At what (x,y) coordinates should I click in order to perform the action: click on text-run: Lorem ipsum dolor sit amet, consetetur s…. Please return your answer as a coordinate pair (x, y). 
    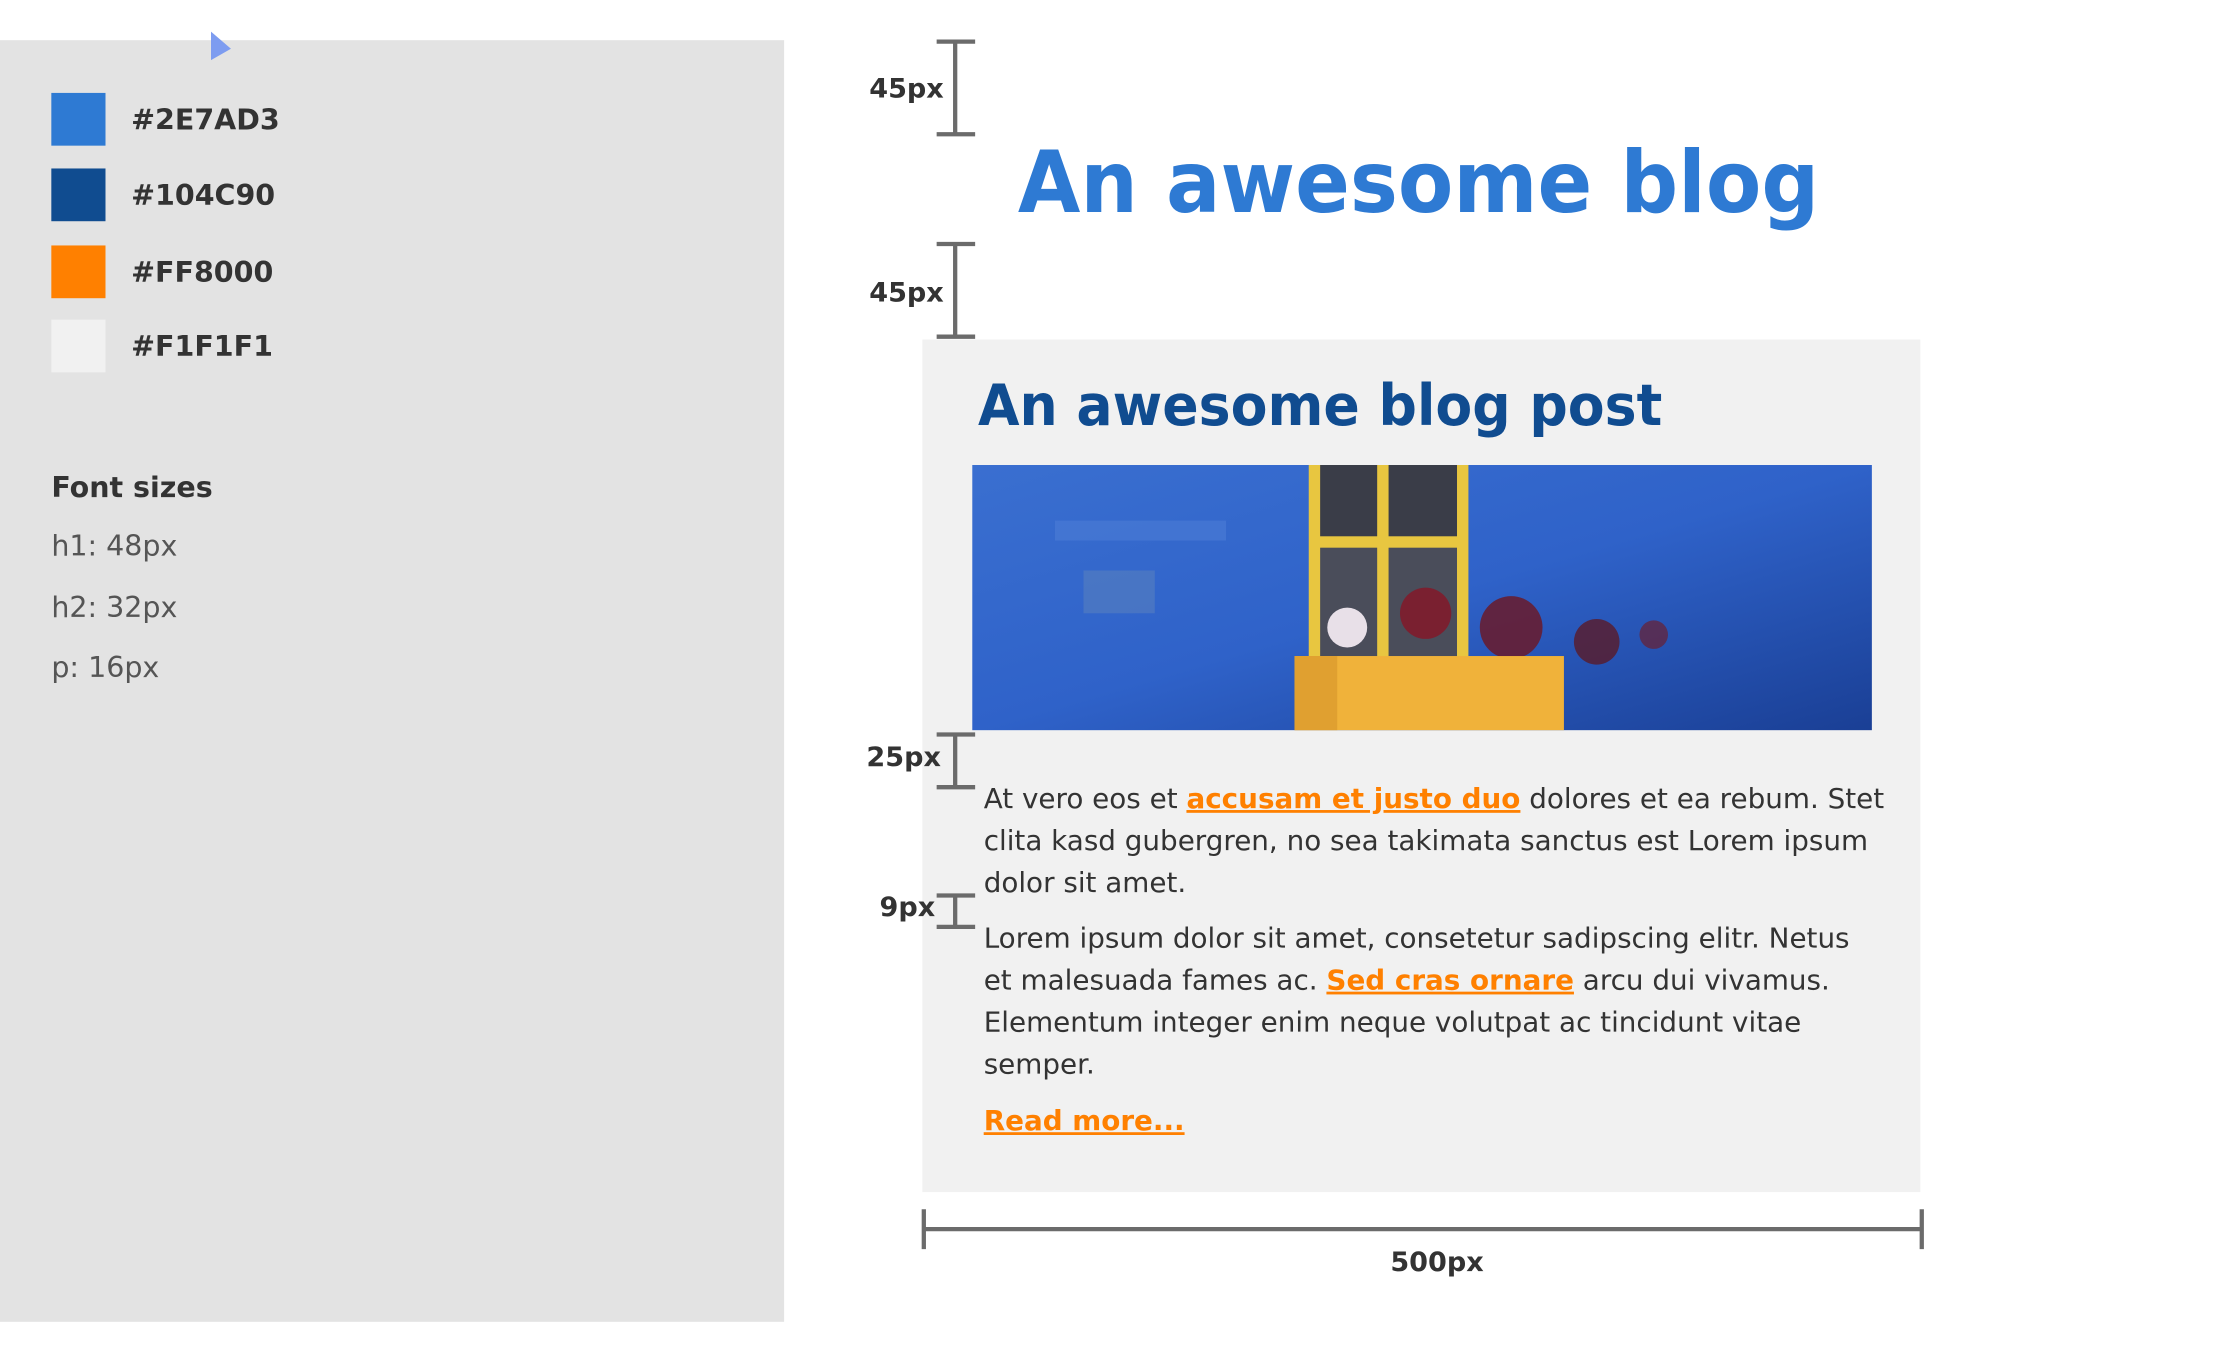
    Looking at the image, I should click on (1417, 938).